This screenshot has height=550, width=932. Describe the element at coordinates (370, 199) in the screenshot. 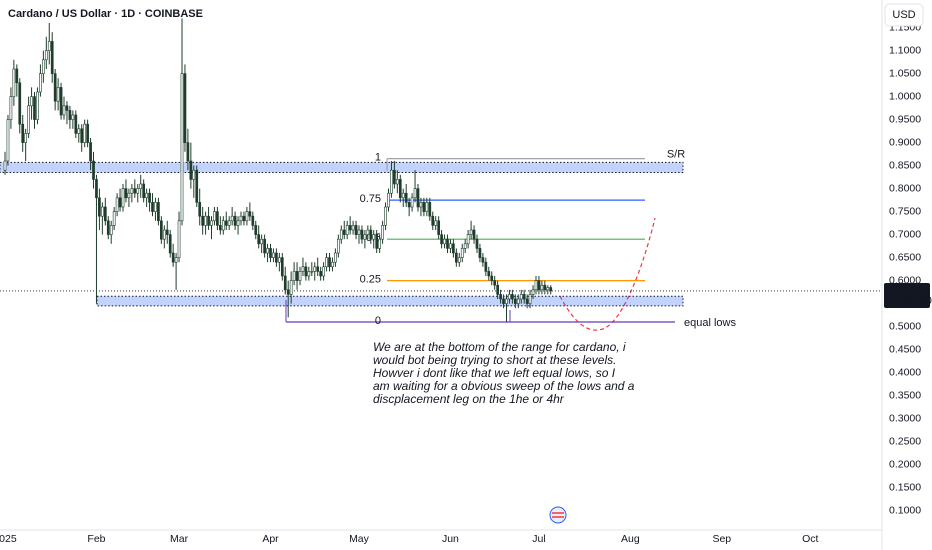

I see `fib-label: 0.75` at that location.